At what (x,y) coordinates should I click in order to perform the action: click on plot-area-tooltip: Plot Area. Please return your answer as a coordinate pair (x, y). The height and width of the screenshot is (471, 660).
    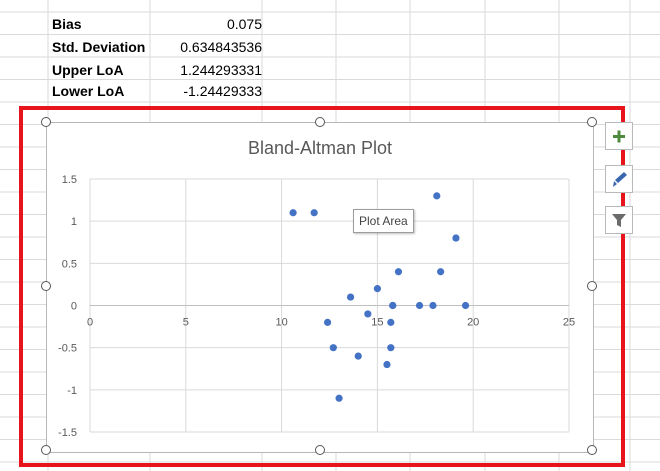
    Looking at the image, I should click on (383, 221).